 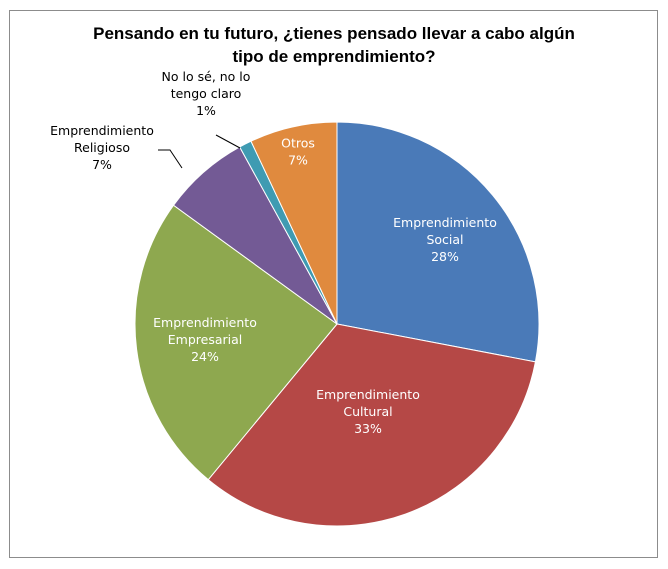 I want to click on slice-percent-label-1: 33%, so click(x=368, y=428).